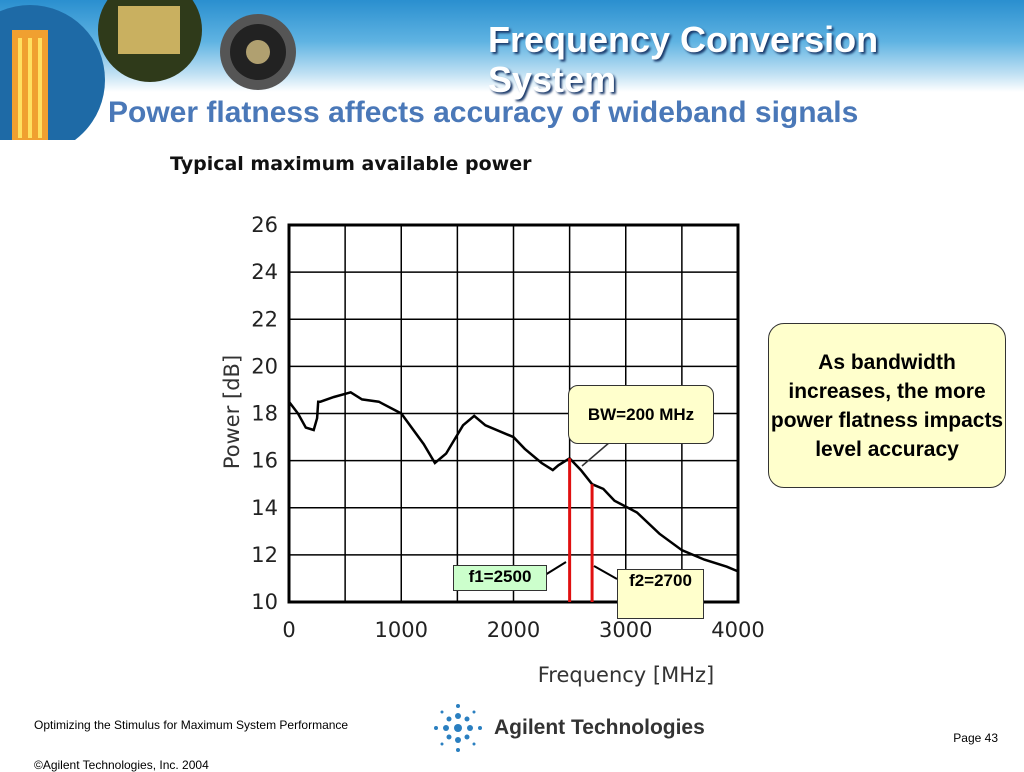 The height and width of the screenshot is (772, 1024). I want to click on f1-label: f1=2500, so click(500, 578).